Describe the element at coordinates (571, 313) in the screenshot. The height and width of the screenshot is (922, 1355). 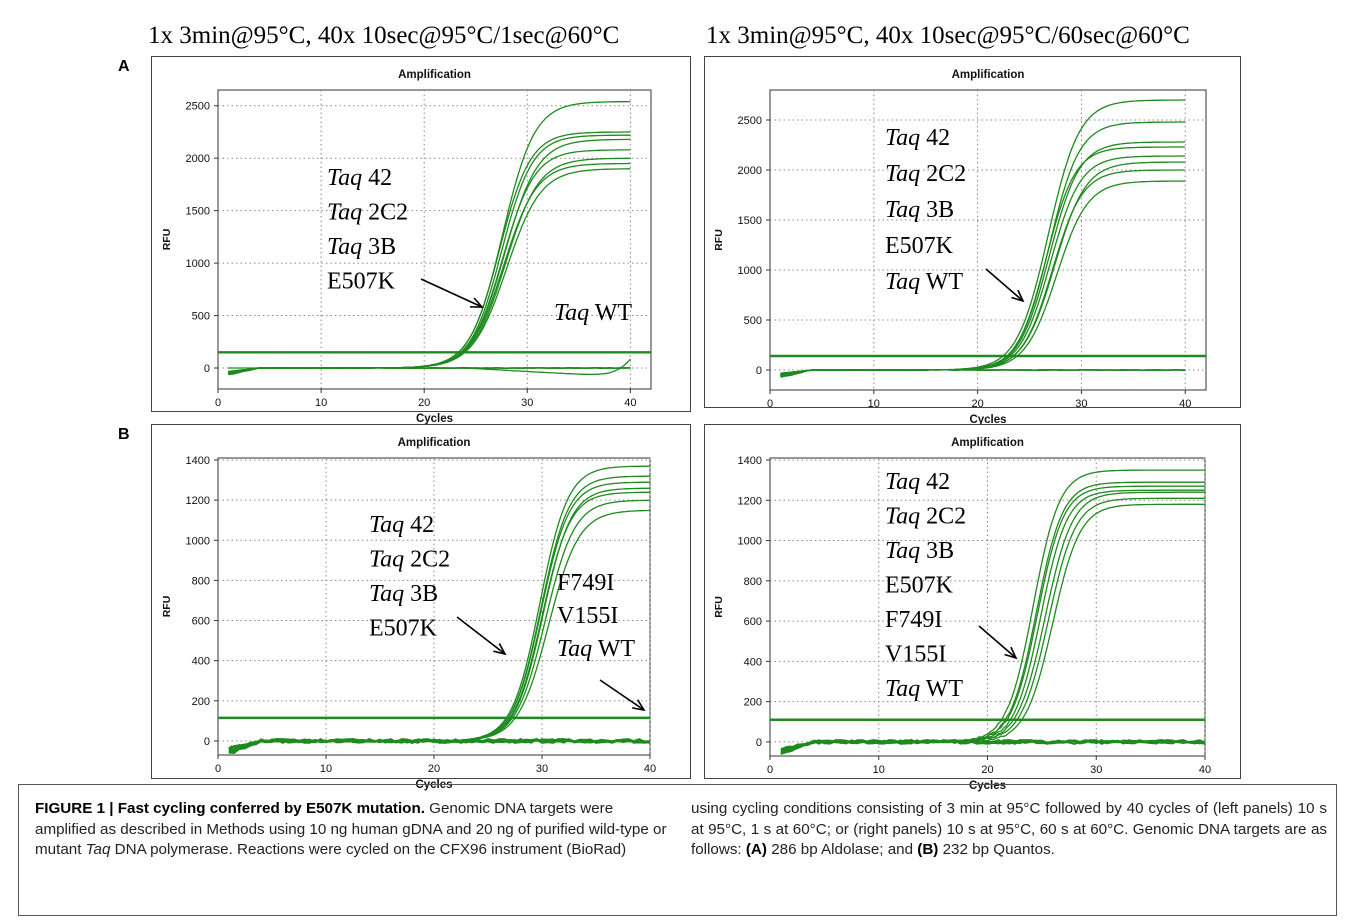
I see `annotation-wt-label-italic: Taq` at that location.